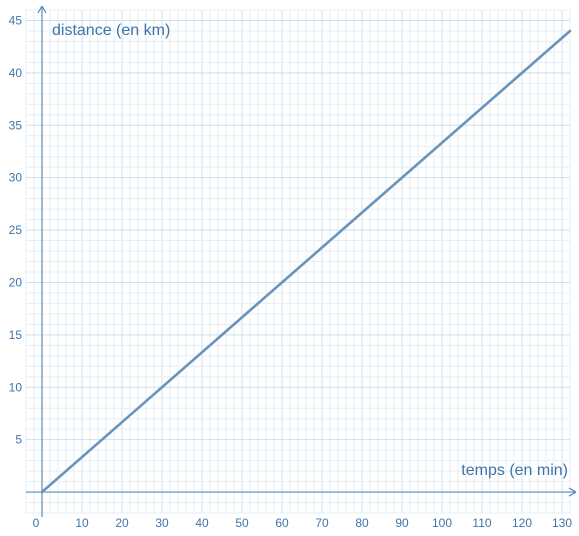 The image size is (579, 536). I want to click on y-axis-arrow-icon, so click(42, 9).